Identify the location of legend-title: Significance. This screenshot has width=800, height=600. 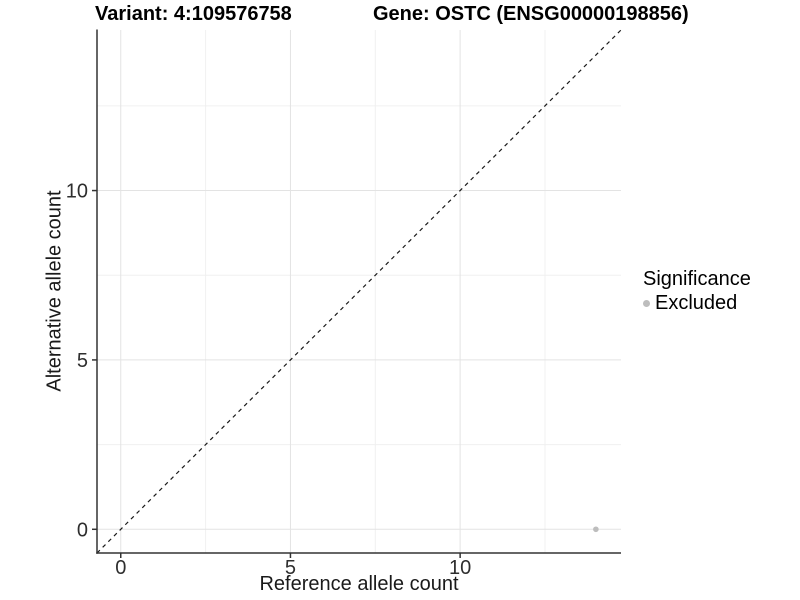
(697, 279).